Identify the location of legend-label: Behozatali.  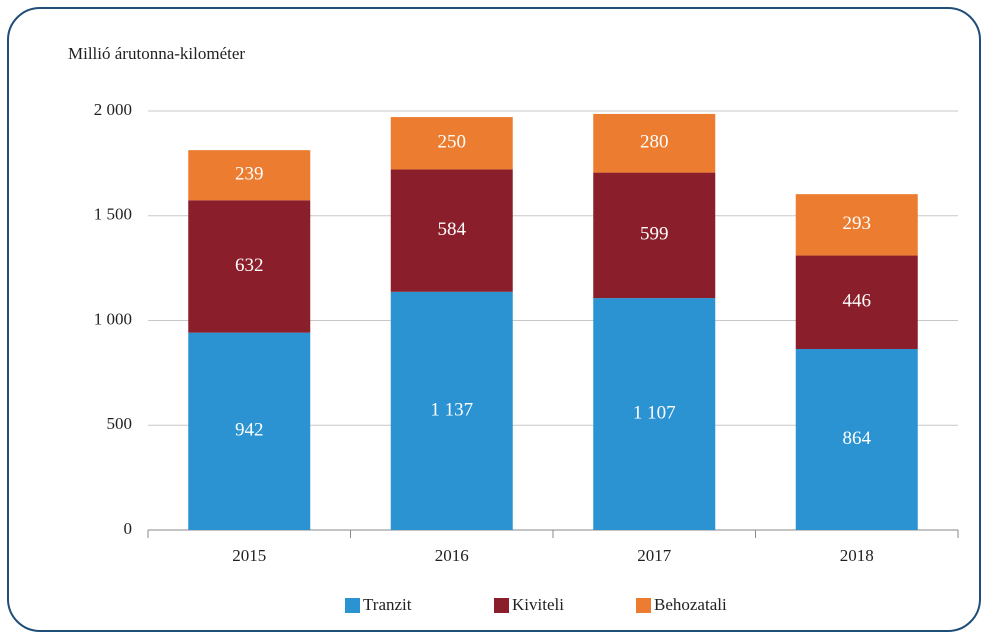
(690, 604).